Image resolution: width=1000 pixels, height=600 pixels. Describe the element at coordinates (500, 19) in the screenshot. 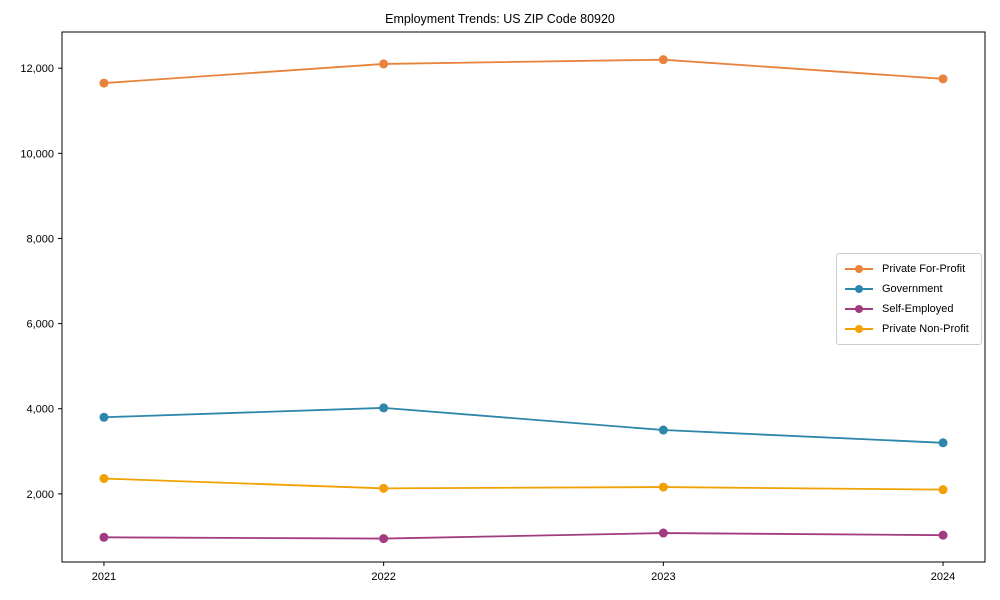

I see `chart-title: Employment Trends: US ZIP Code 80920` at that location.